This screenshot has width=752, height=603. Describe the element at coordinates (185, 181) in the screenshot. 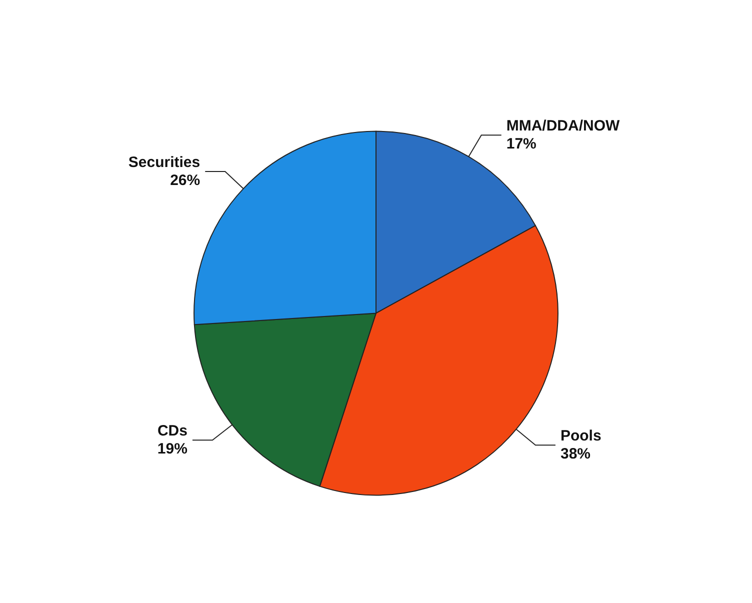

I see `data-label: 26%` at that location.